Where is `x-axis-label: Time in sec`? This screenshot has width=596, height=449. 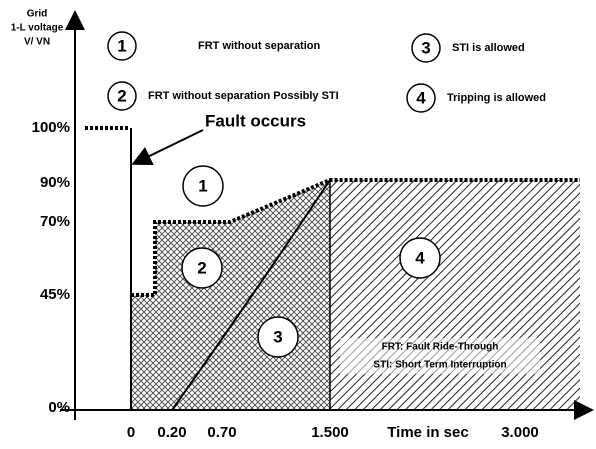
x-axis-label: Time in sec is located at coordinates (427, 432).